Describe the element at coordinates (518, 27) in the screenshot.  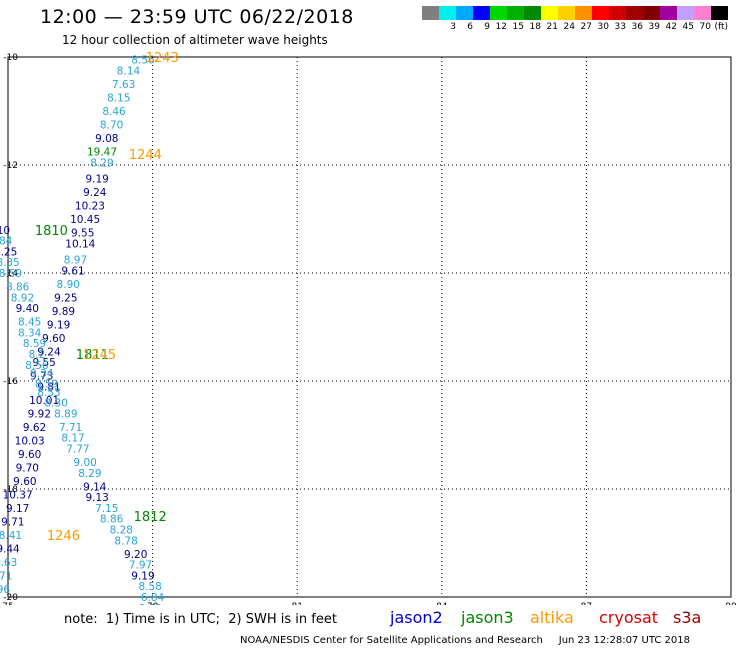
I see `colorbar-label: 15` at that location.